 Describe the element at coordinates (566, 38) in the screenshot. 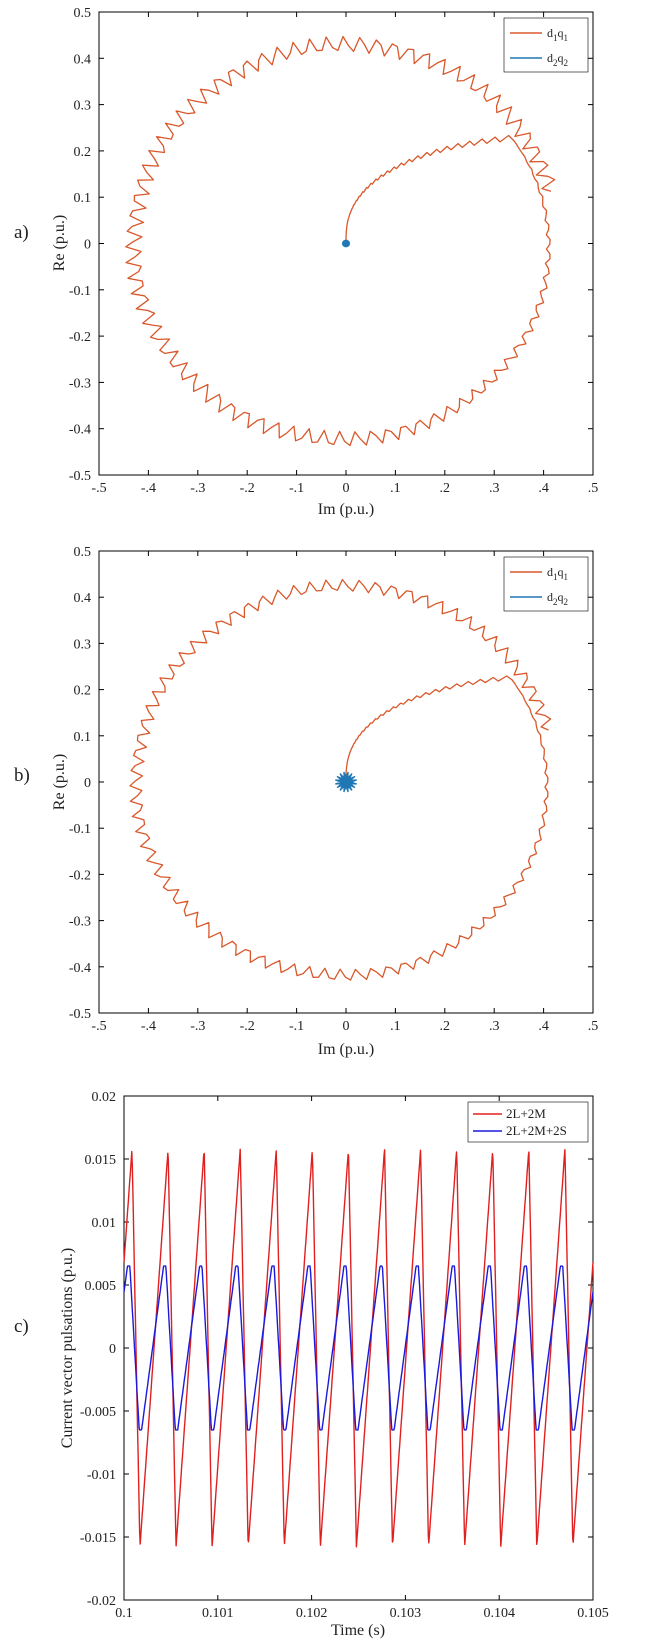

I see `panel-a-legend-d1q1-part4: 1` at that location.